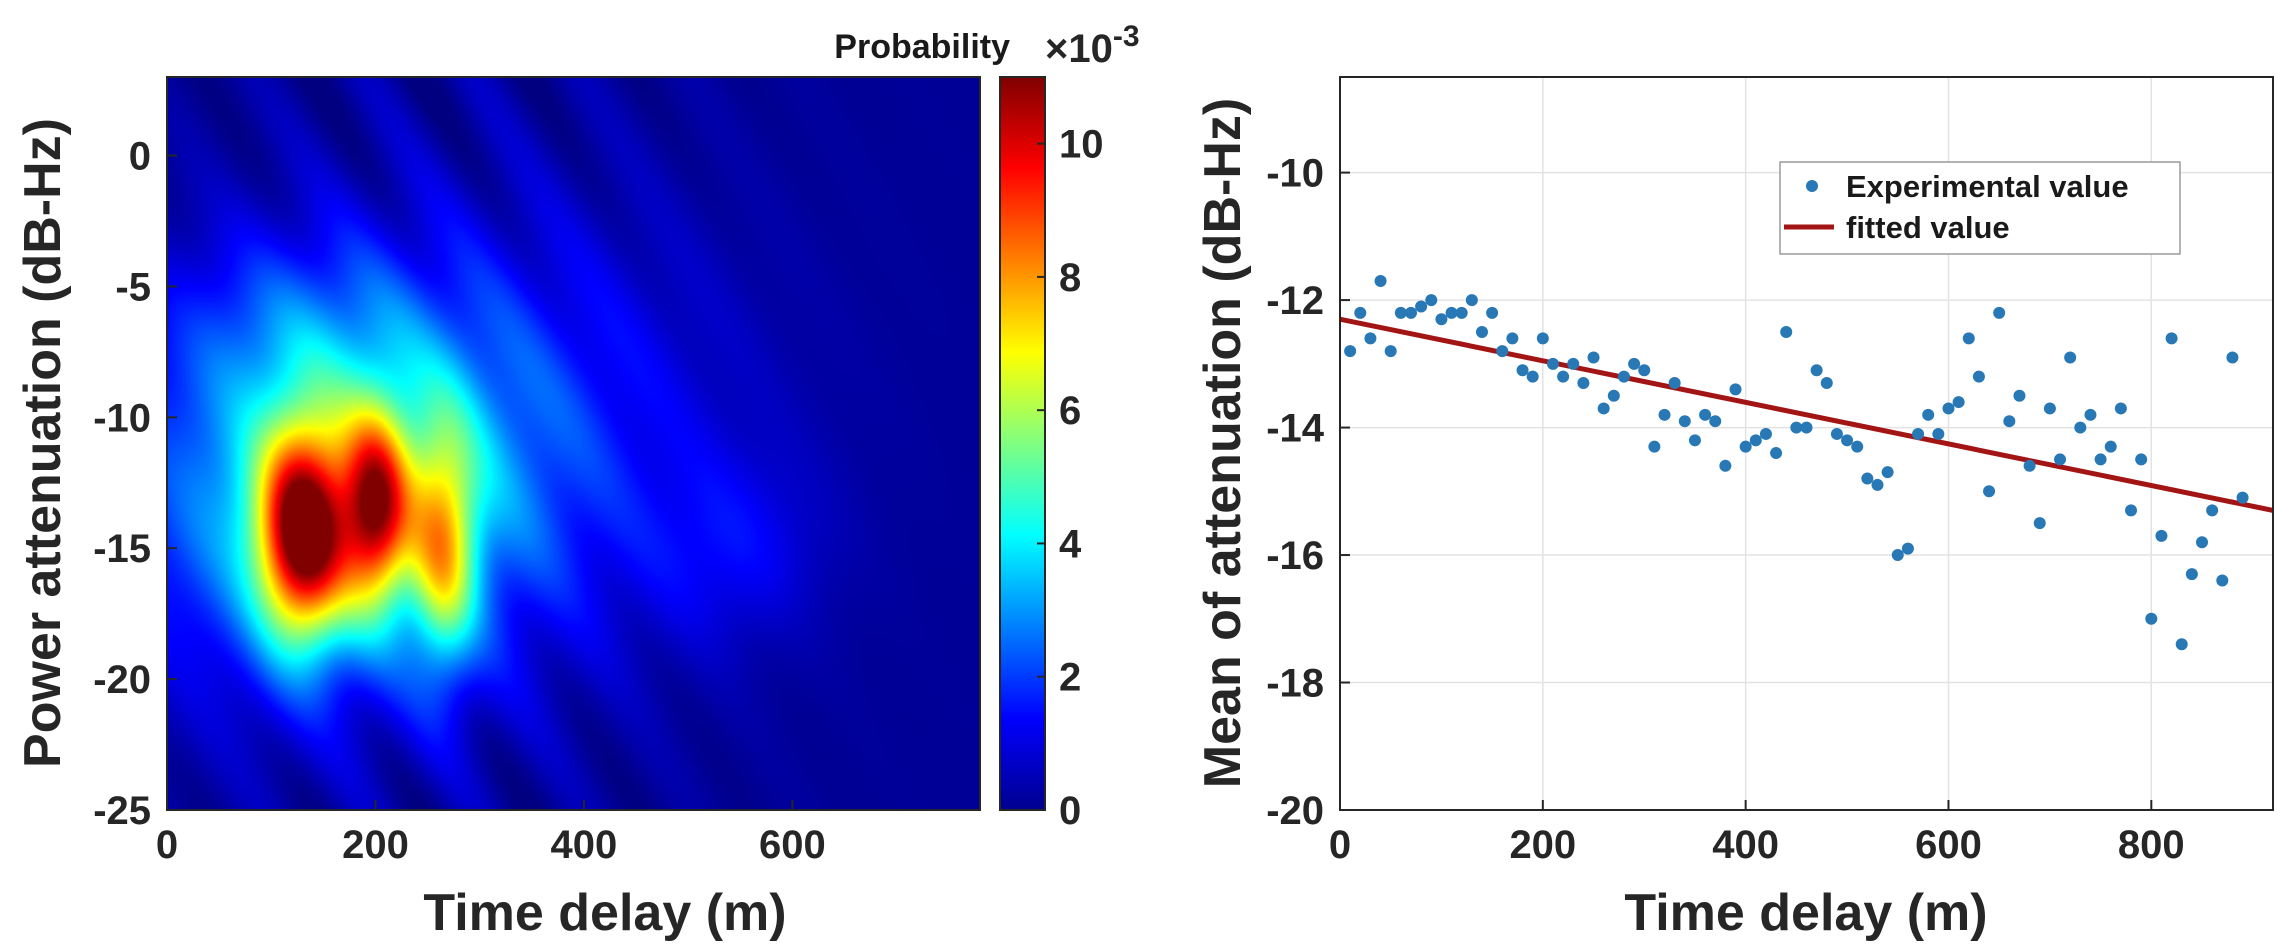  What do you see at coordinates (1070, 478) in the screenshot?
I see `colorbar-ticks: 0 2 4 6 8 10` at bounding box center [1070, 478].